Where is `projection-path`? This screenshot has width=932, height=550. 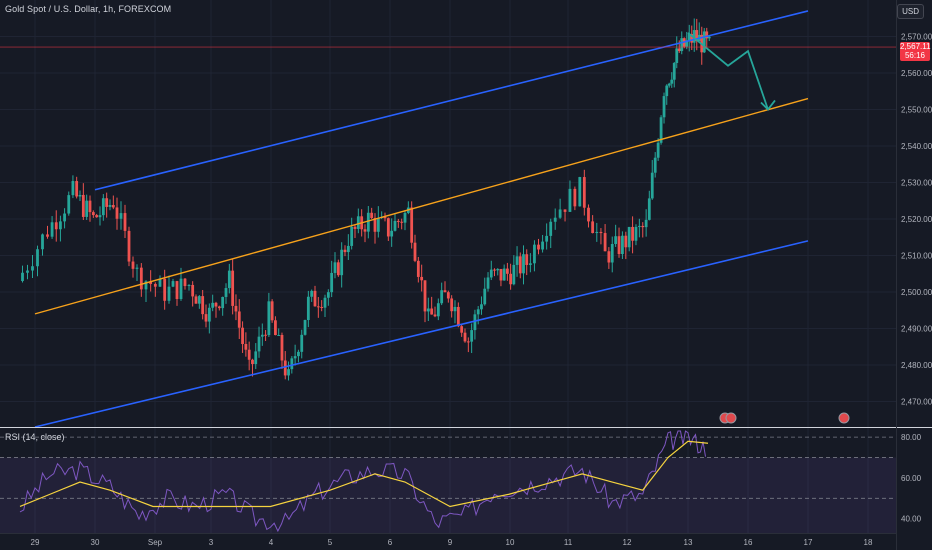 projection-path is located at coordinates (728, 71).